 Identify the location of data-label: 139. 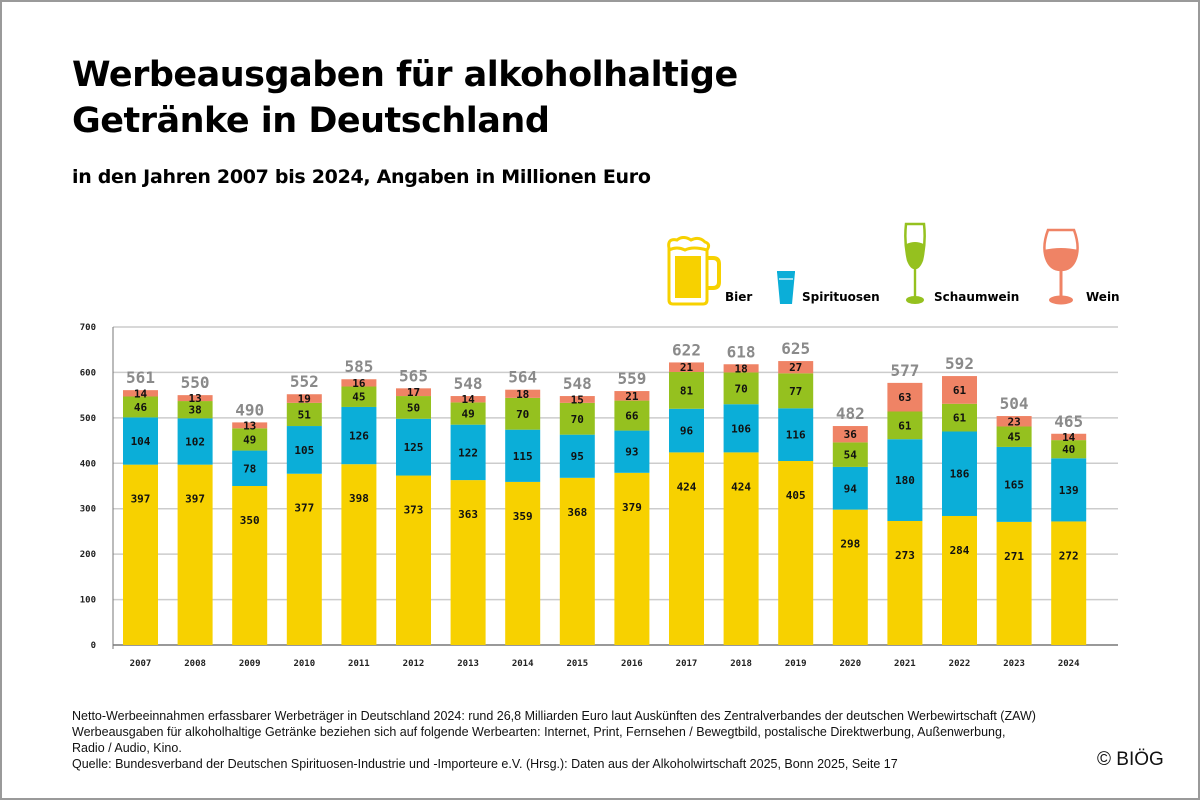
(1069, 490).